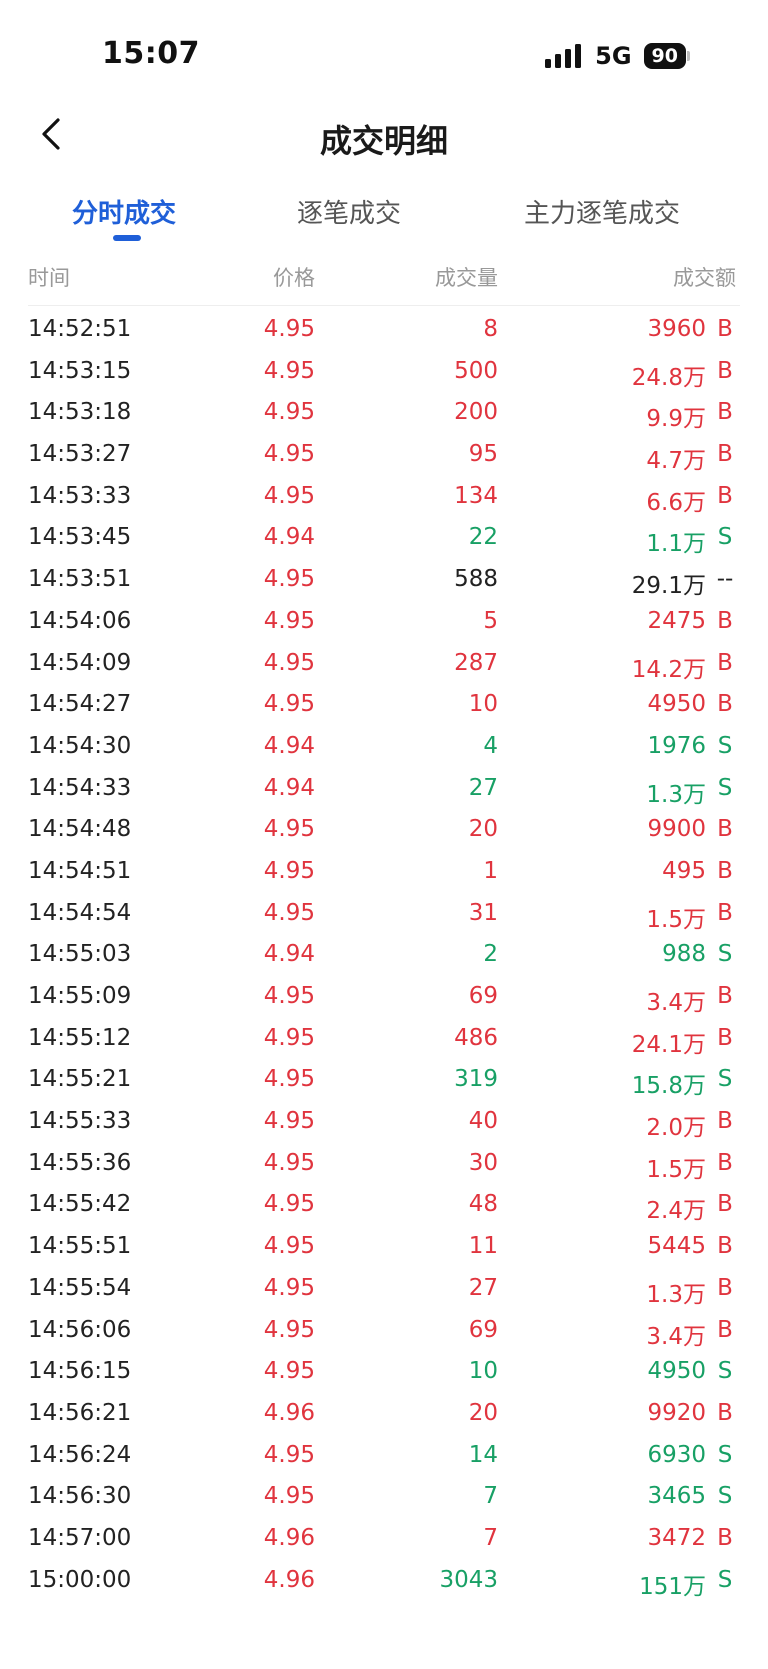  What do you see at coordinates (80, 745) in the screenshot?
I see `trade-time: 14:54:30` at bounding box center [80, 745].